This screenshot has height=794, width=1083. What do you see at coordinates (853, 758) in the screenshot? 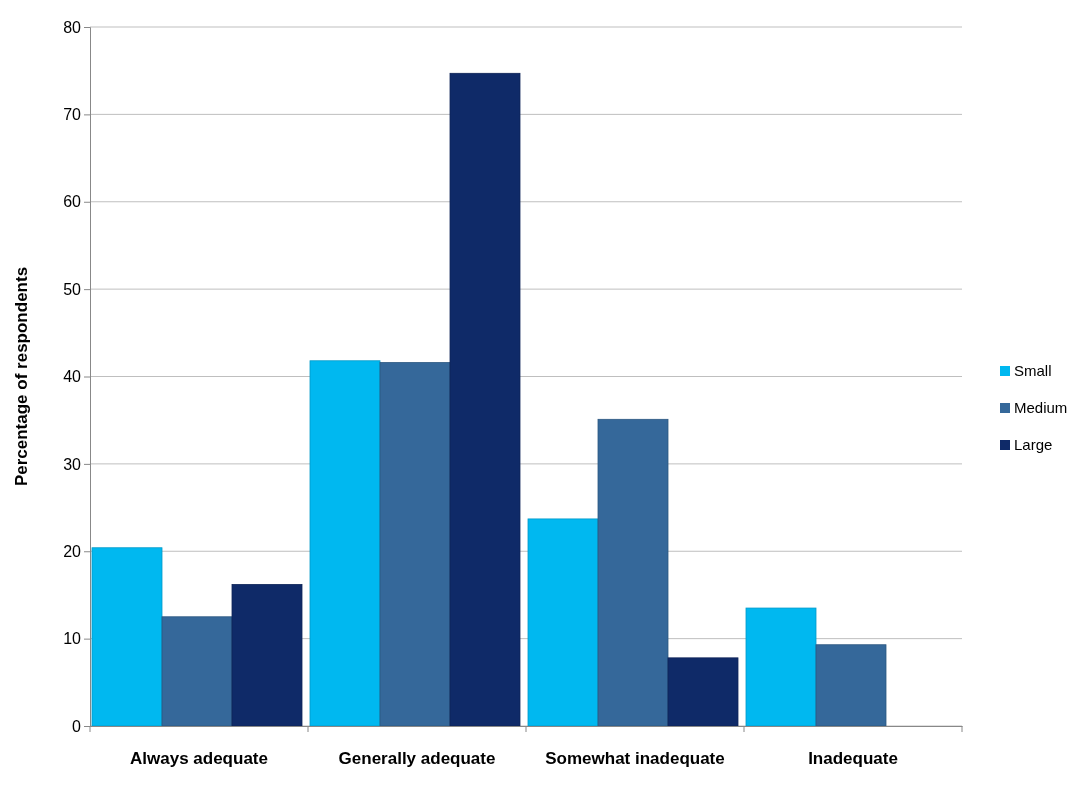
I see `x-tick-label: Inadequate` at bounding box center [853, 758].